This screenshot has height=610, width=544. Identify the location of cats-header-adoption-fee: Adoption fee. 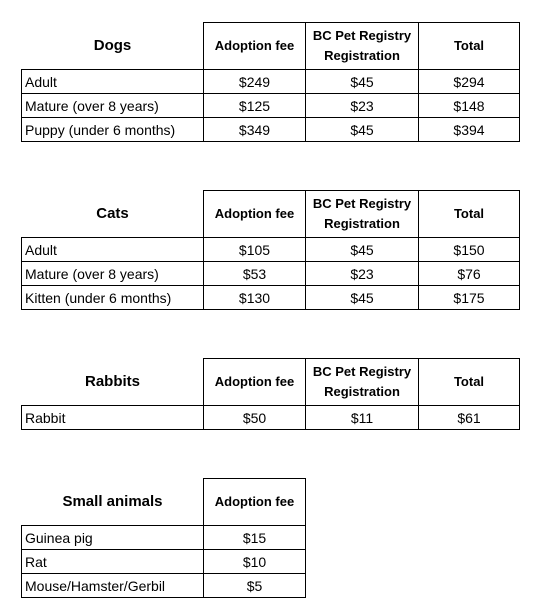
(254, 214).